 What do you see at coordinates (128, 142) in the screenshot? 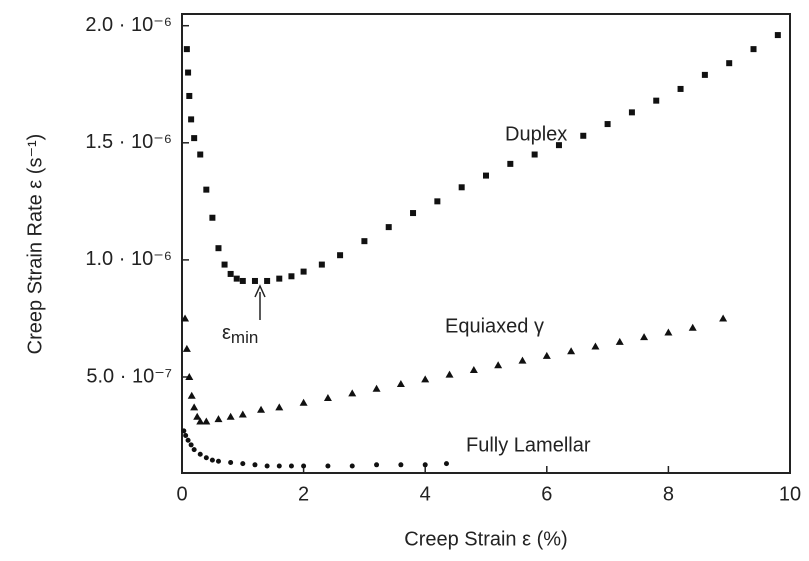
I see `y-tick-label: 1.5 · 10⁻⁶` at bounding box center [128, 142].